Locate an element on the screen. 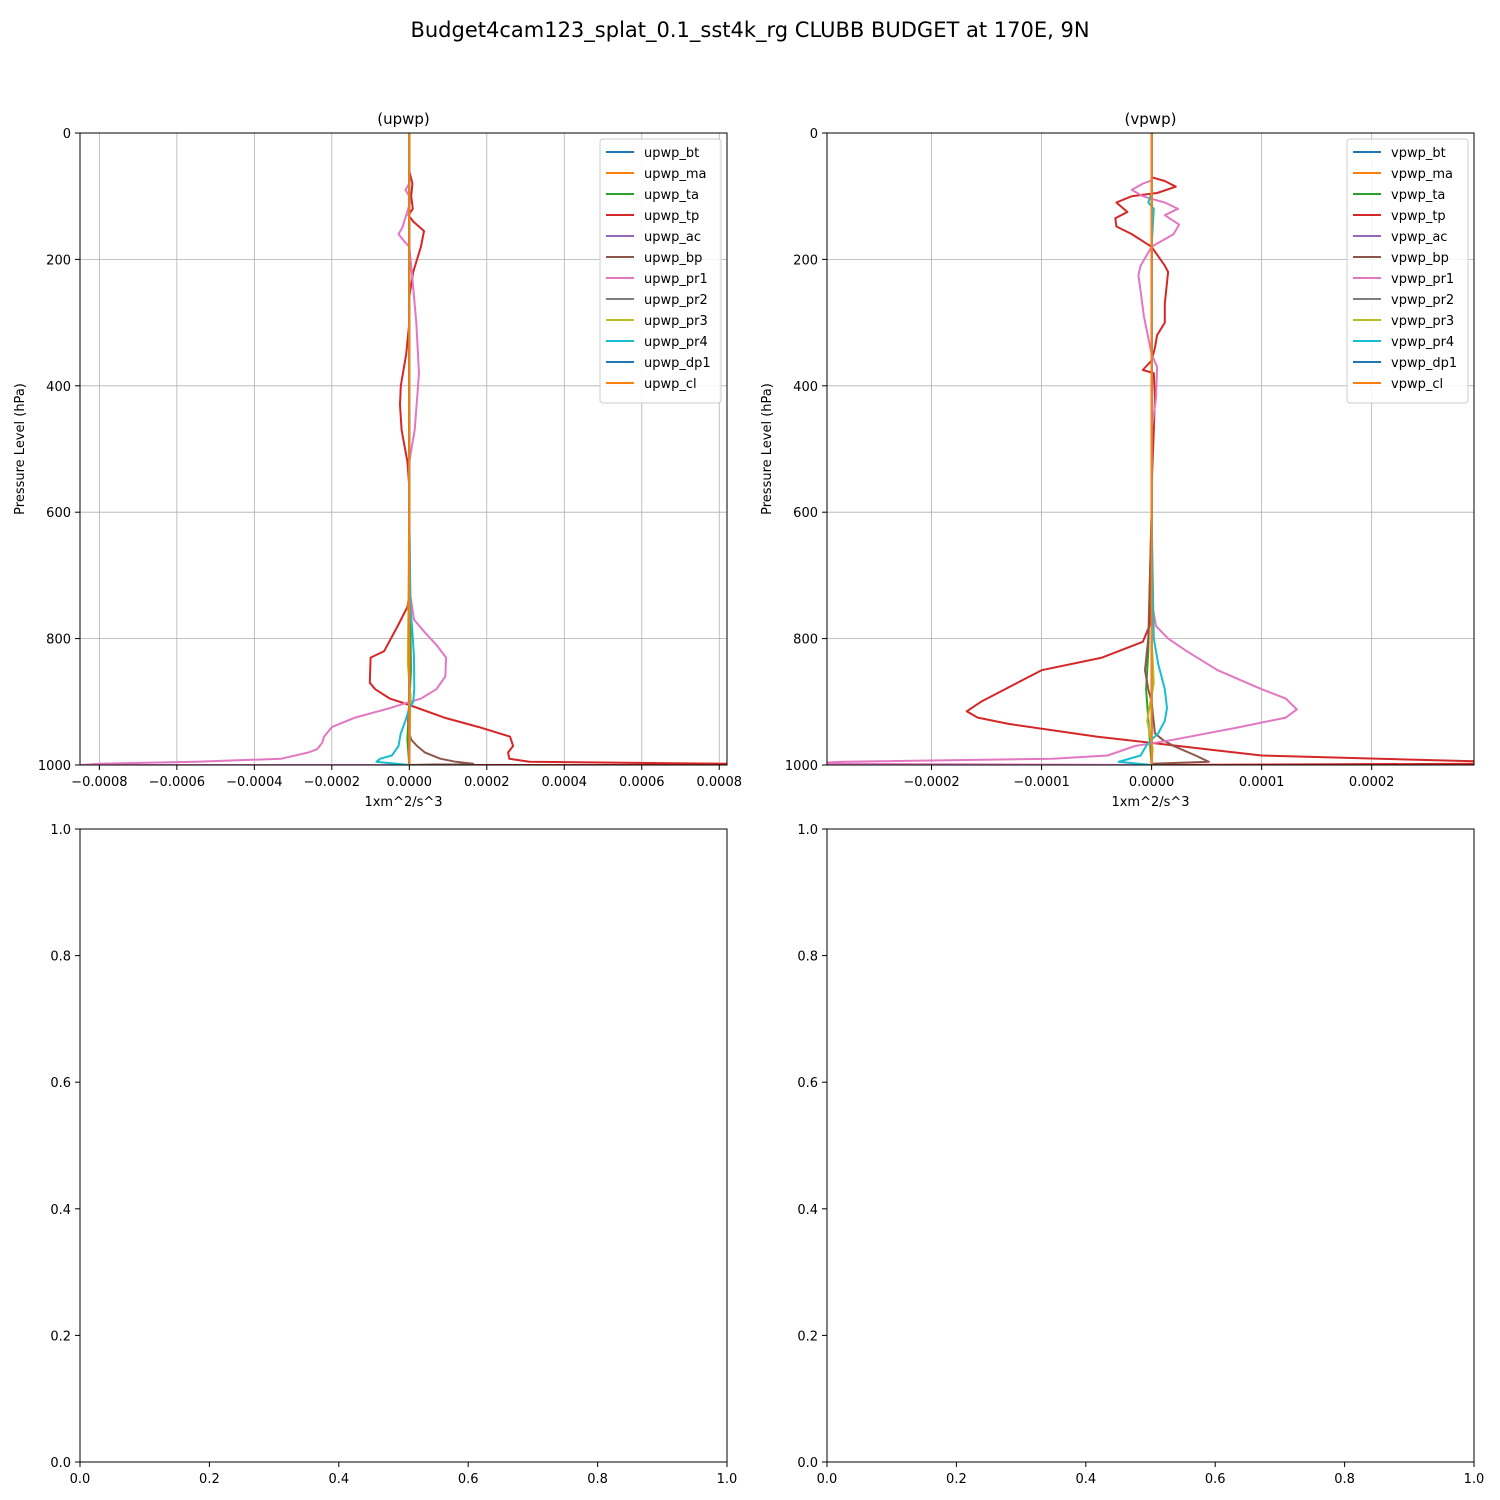  panel-title: (vpwp) is located at coordinates (1151, 119).